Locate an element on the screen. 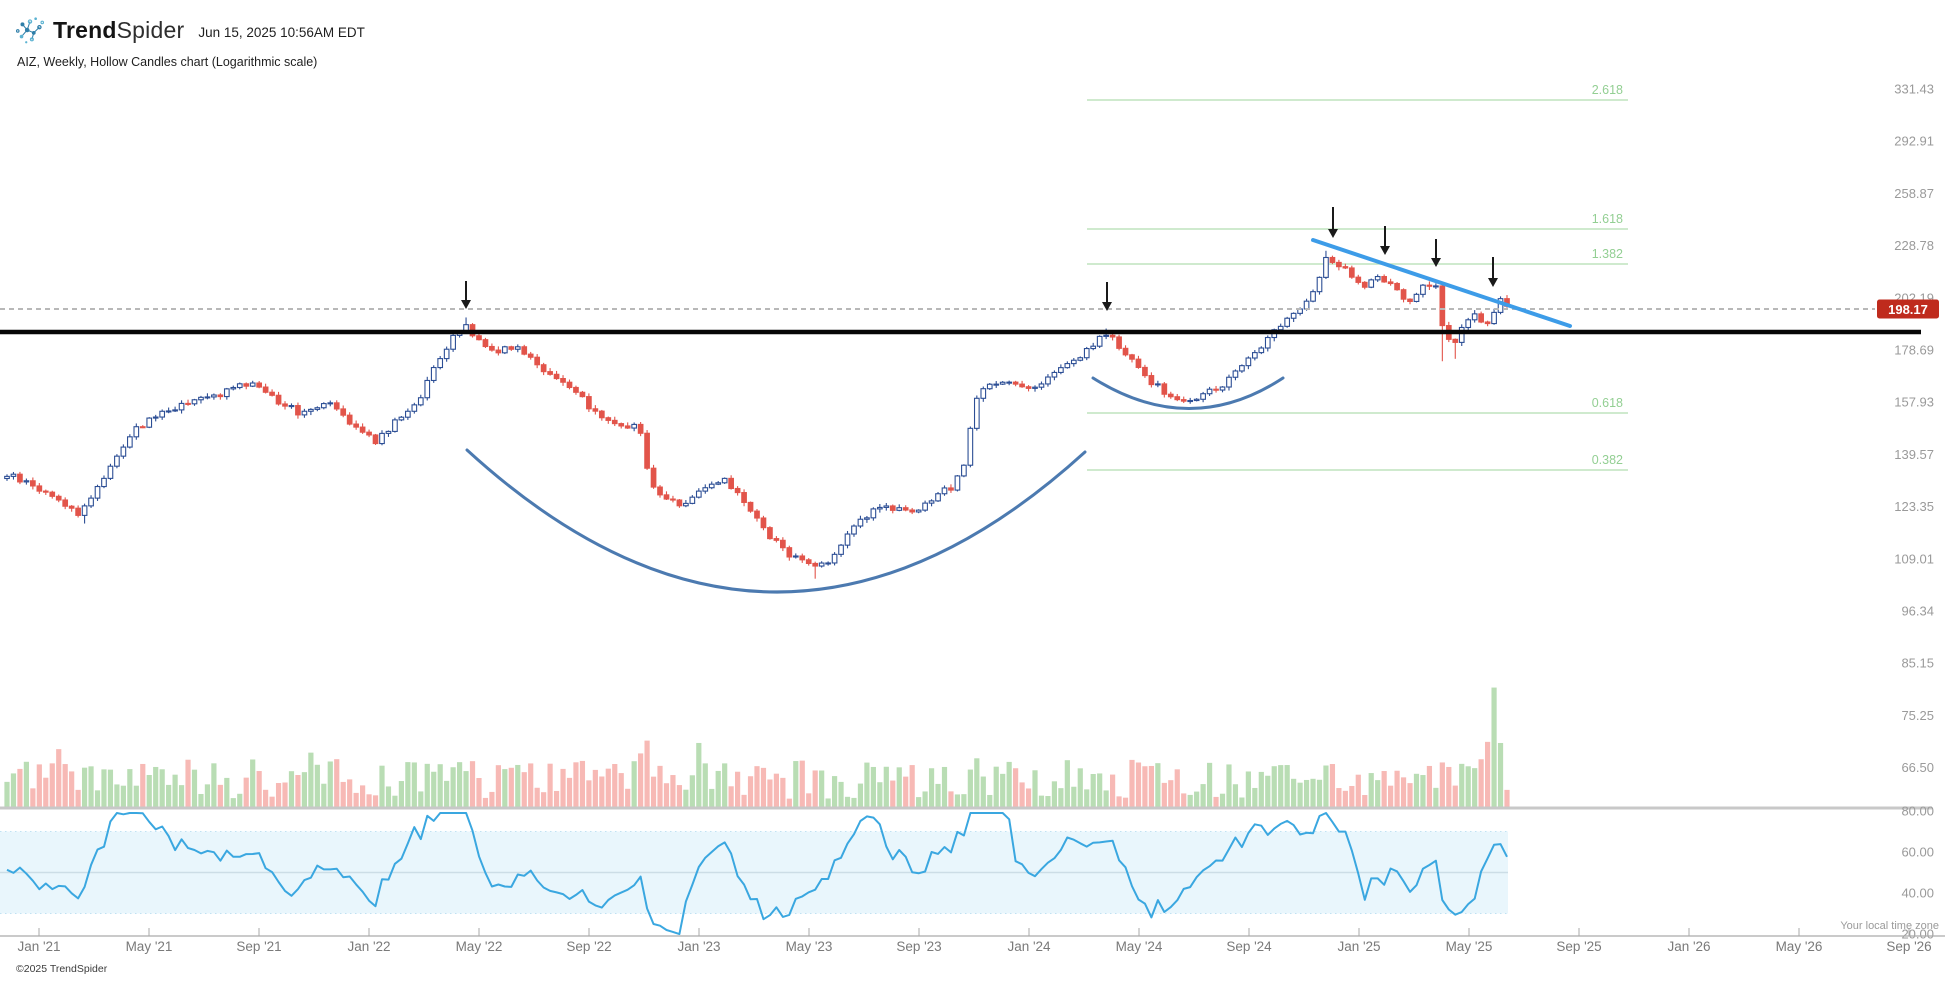 This screenshot has width=1950, height=988. price-axis-label: 96.34 is located at coordinates (1917, 611).